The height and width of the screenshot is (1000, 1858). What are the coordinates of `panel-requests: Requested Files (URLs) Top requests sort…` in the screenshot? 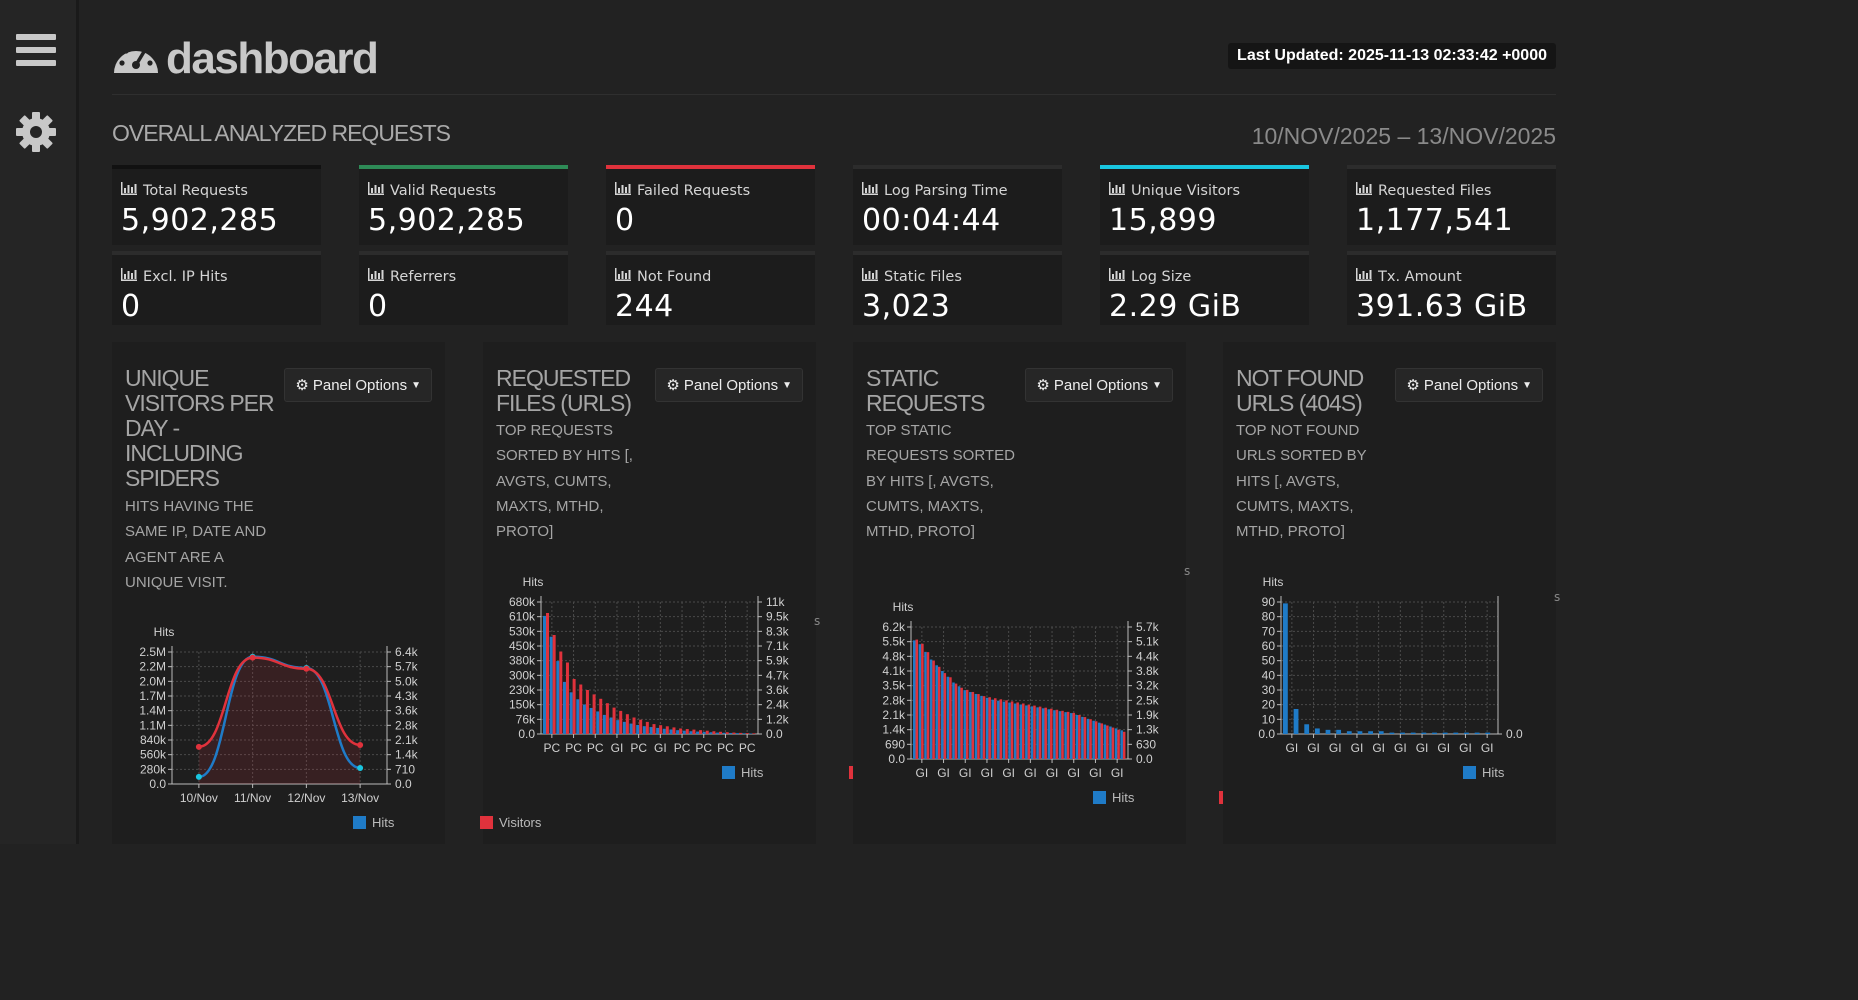 It's located at (649, 593).